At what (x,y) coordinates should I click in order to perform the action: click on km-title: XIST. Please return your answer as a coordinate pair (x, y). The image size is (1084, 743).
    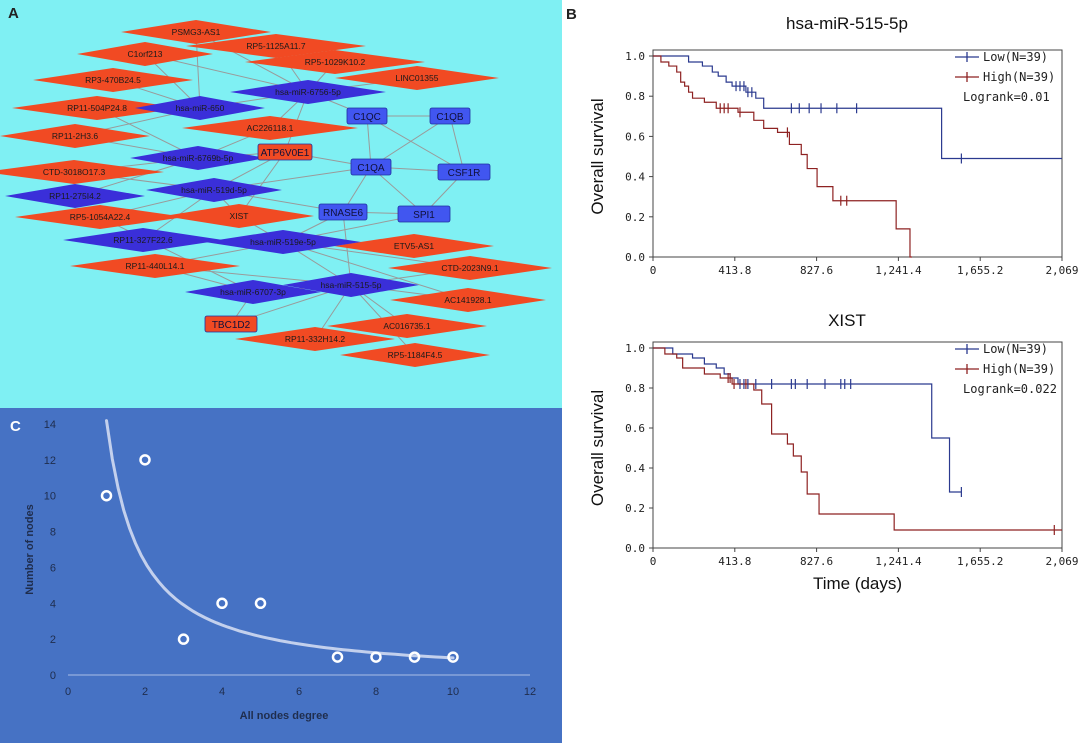
    Looking at the image, I should click on (847, 320).